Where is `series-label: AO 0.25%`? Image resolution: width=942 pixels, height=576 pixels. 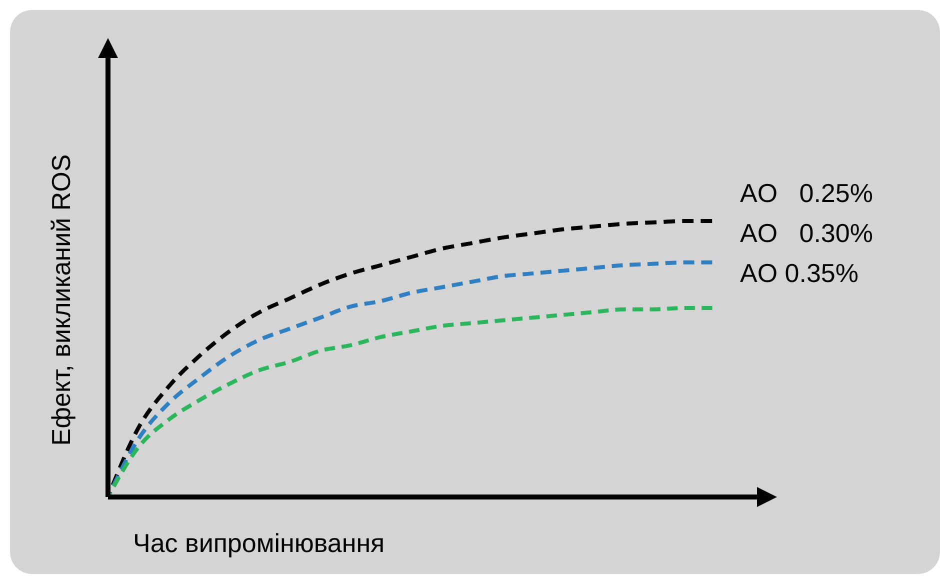 series-label: AO 0.25% is located at coordinates (806, 193).